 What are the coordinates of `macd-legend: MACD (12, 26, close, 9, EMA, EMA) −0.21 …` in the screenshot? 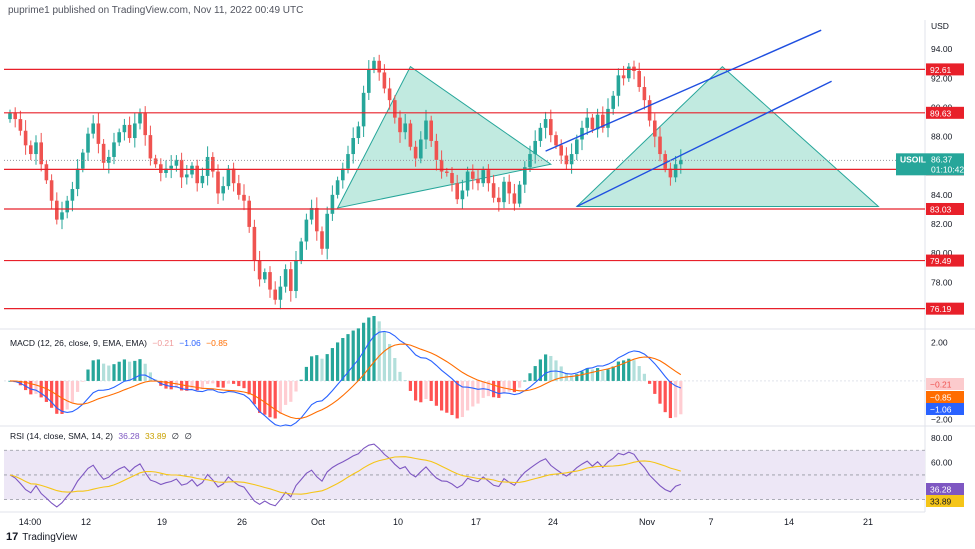 It's located at (119, 343).